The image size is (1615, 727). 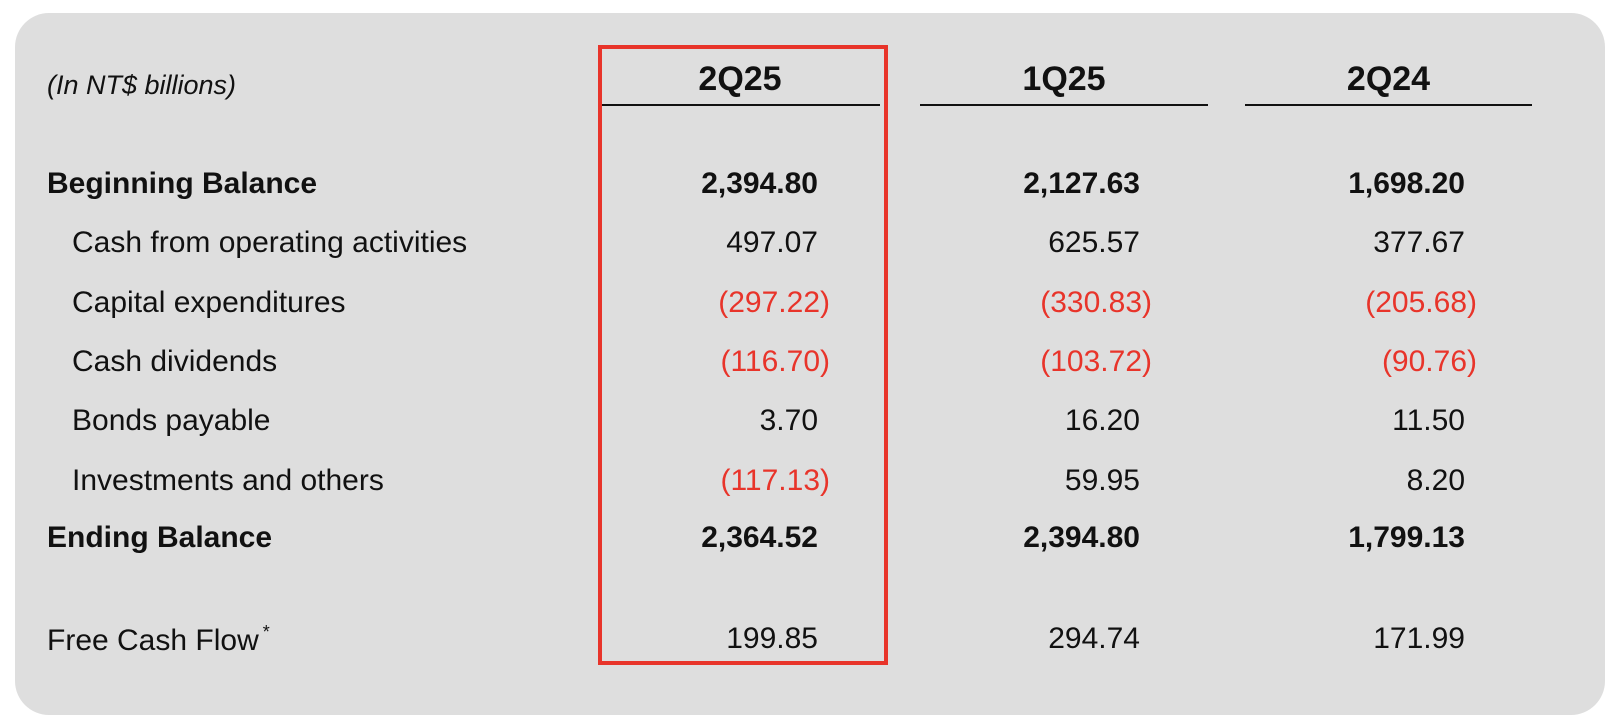 I want to click on cell-ending-1q25: 2,394.80, so click(x=1081, y=537).